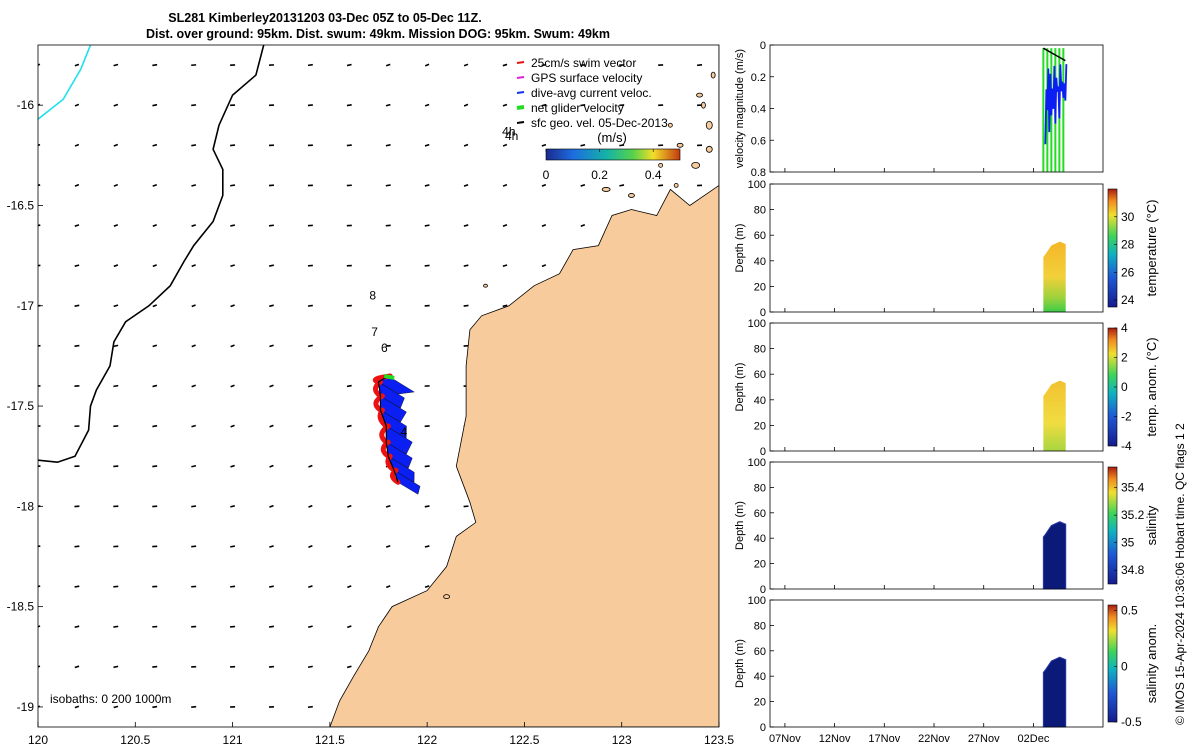  What do you see at coordinates (546, 175) in the screenshot?
I see `speed-colorbar-tick-label: 0` at bounding box center [546, 175].